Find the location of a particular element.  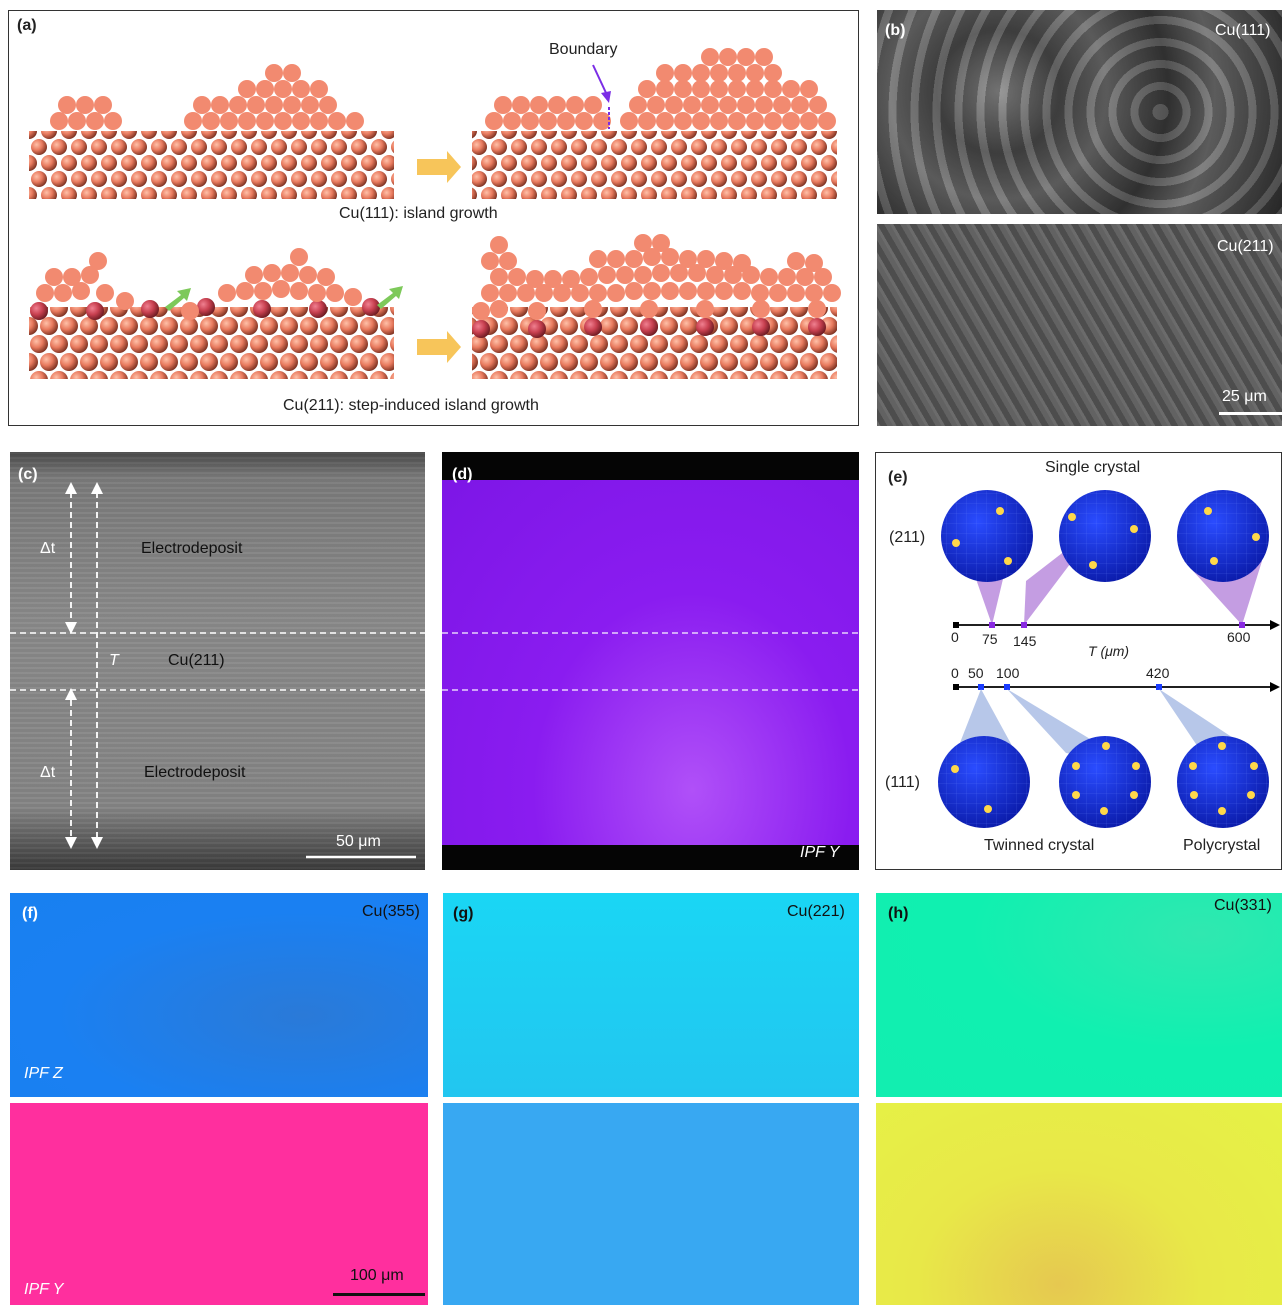

panel-h-label: (h) is located at coordinates (898, 913).